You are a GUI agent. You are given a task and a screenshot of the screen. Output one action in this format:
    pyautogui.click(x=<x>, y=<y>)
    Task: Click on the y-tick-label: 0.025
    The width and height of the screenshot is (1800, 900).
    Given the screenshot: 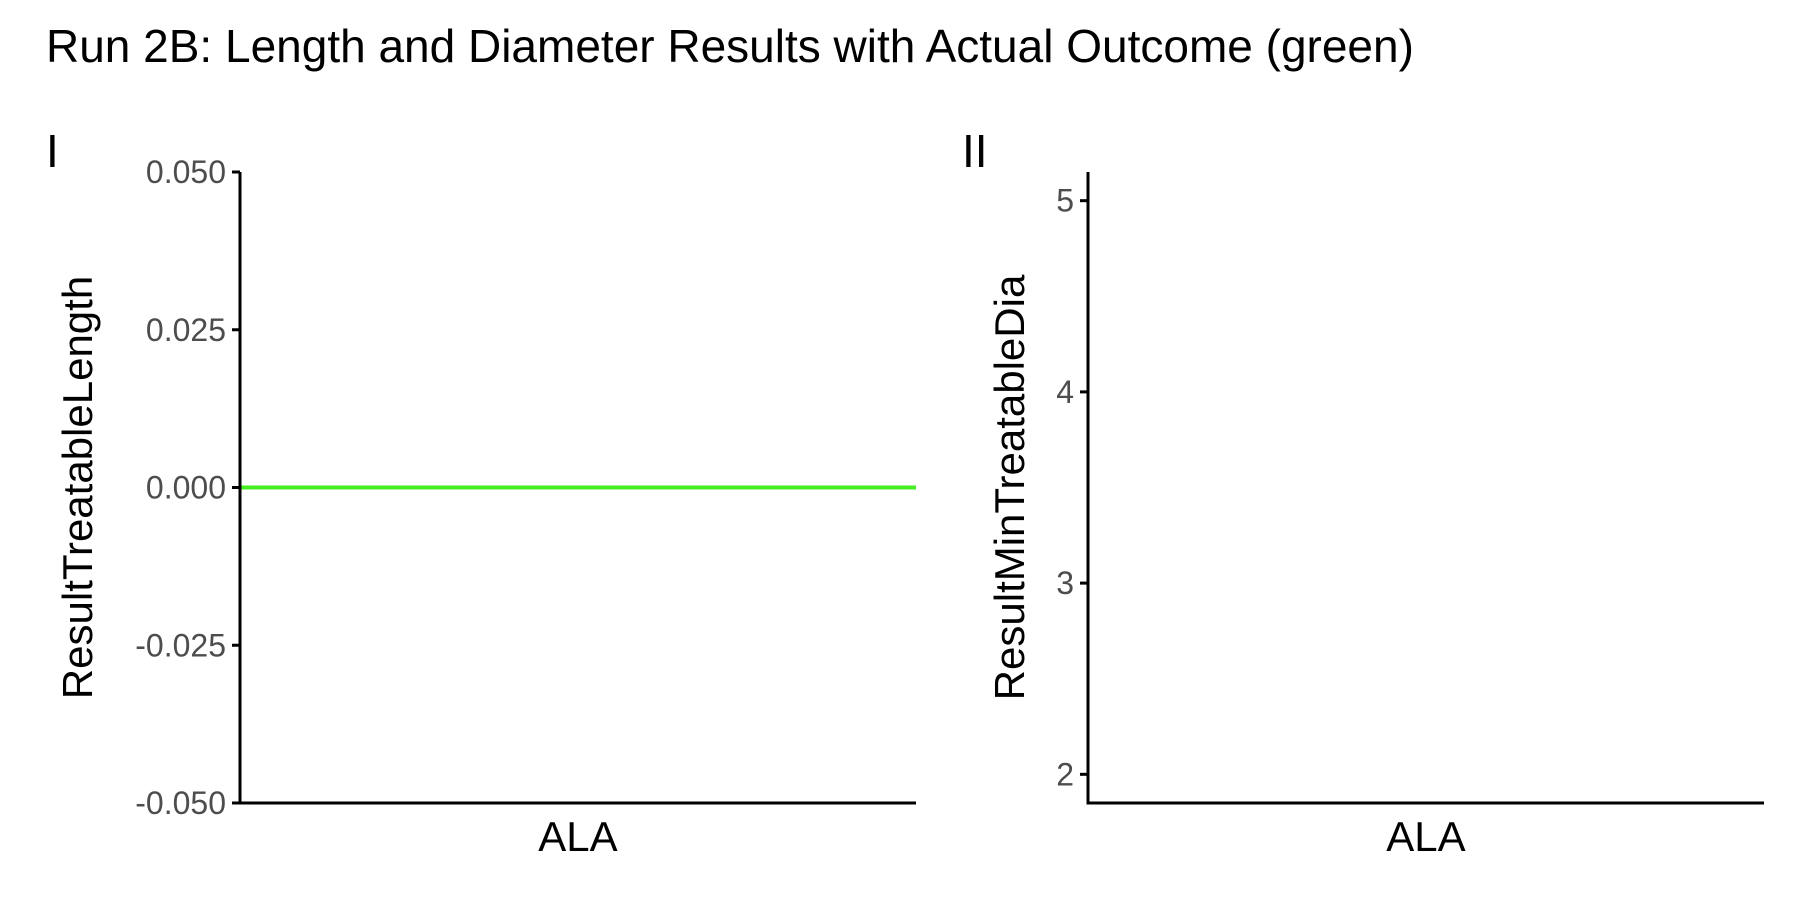 What is the action you would take?
    pyautogui.click(x=186, y=330)
    